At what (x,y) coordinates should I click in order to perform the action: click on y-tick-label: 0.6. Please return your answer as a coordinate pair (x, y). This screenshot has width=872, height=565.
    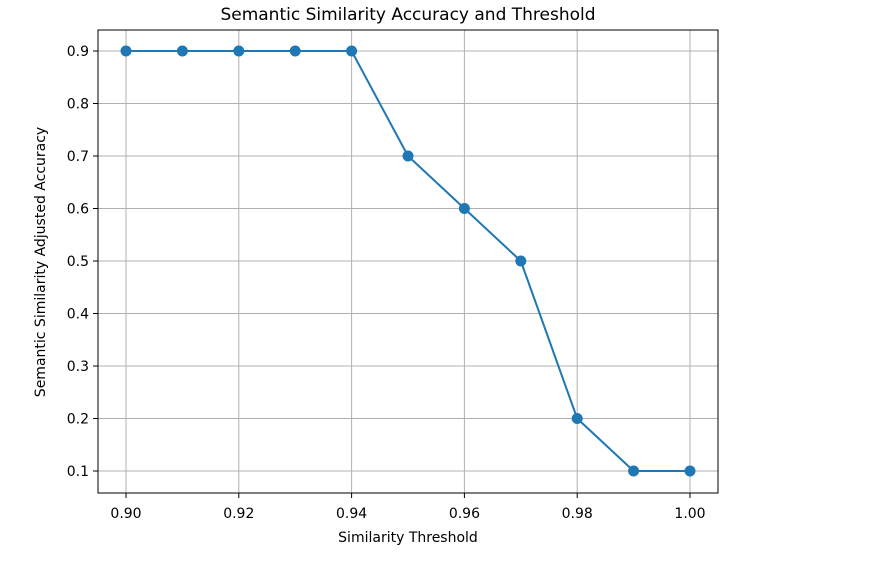
    Looking at the image, I should click on (78, 210).